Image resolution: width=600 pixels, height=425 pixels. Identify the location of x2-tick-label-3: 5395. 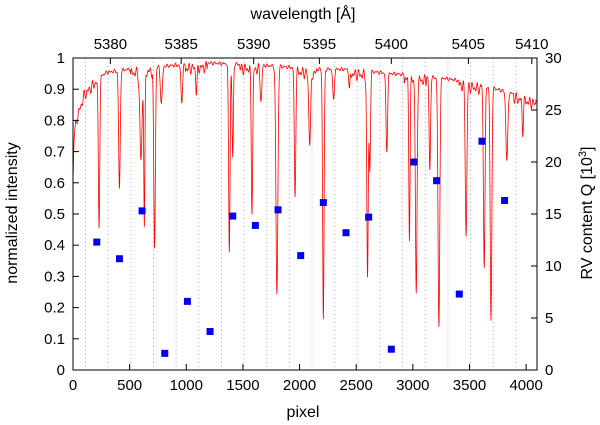
(319, 44).